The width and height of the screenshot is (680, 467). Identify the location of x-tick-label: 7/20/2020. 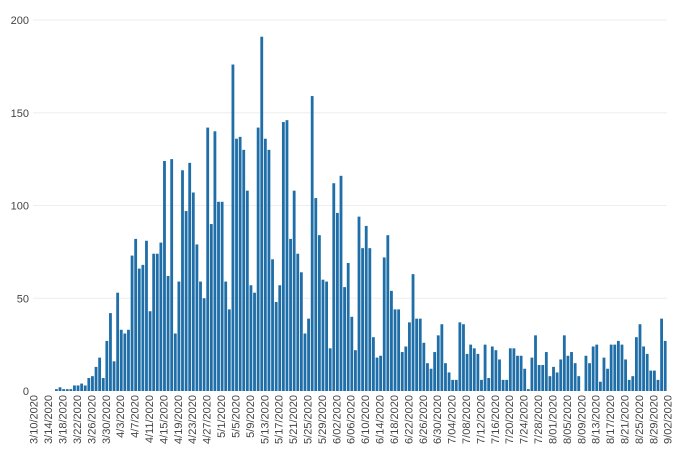
(510, 419).